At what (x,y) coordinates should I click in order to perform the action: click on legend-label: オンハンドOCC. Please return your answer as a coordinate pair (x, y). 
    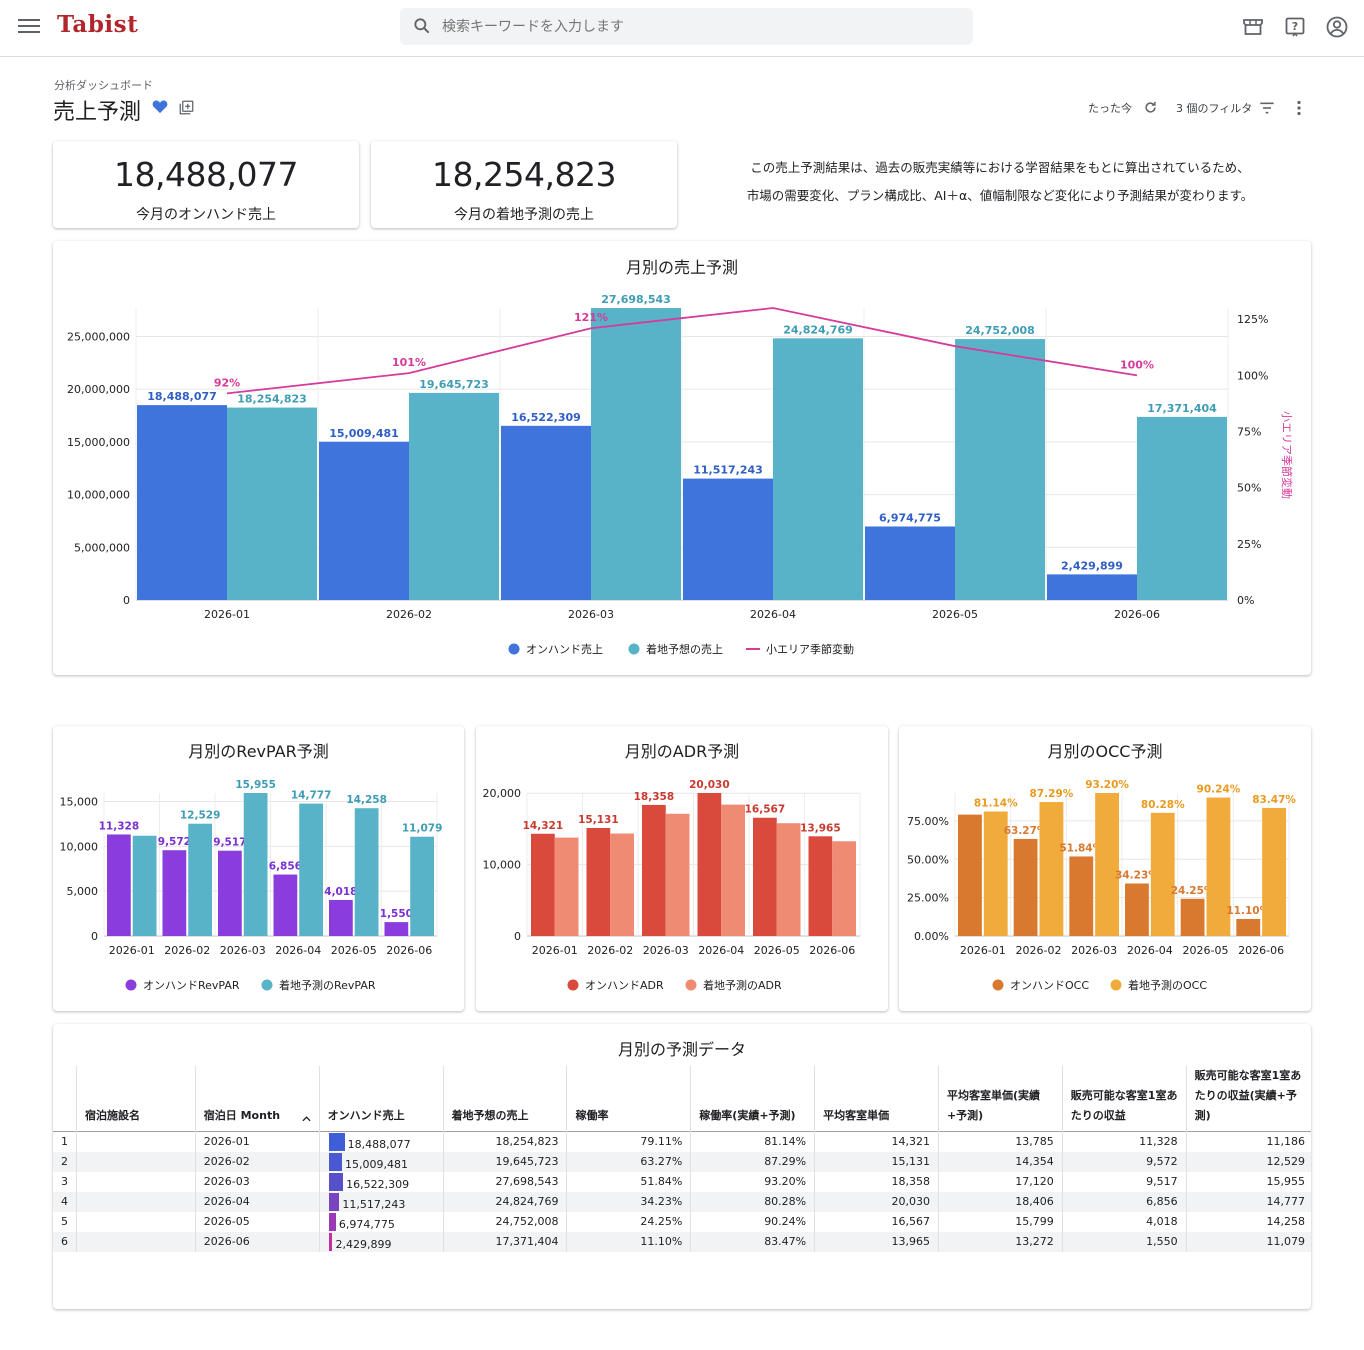
    Looking at the image, I should click on (1049, 985).